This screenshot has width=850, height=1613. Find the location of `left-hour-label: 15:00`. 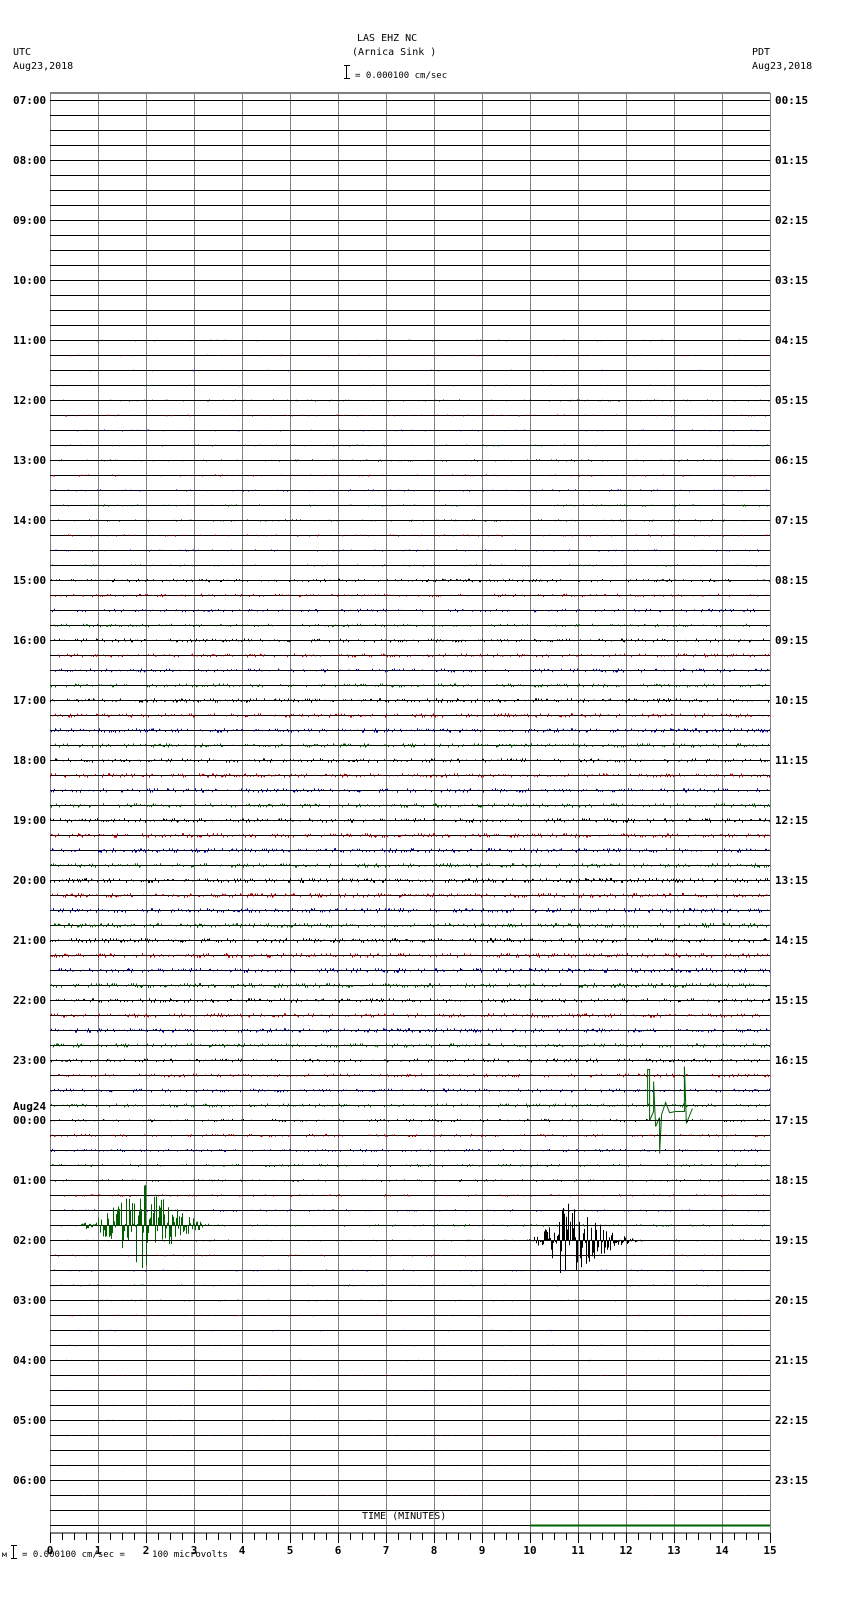

left-hour-label: 15:00 is located at coordinates (30, 580).